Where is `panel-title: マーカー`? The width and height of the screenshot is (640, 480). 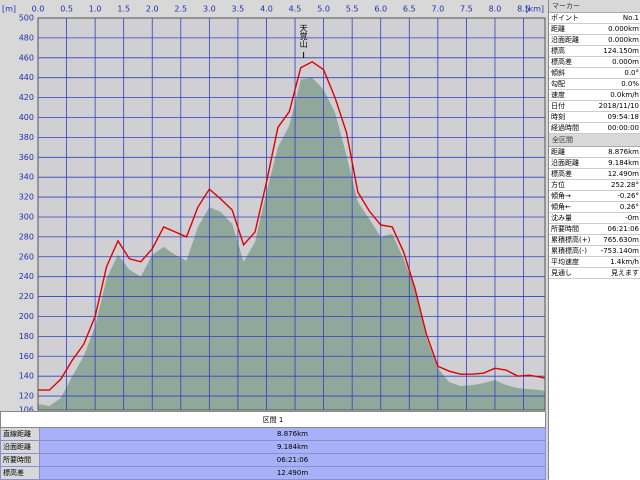
panel-title: マーカー is located at coordinates (594, 6).